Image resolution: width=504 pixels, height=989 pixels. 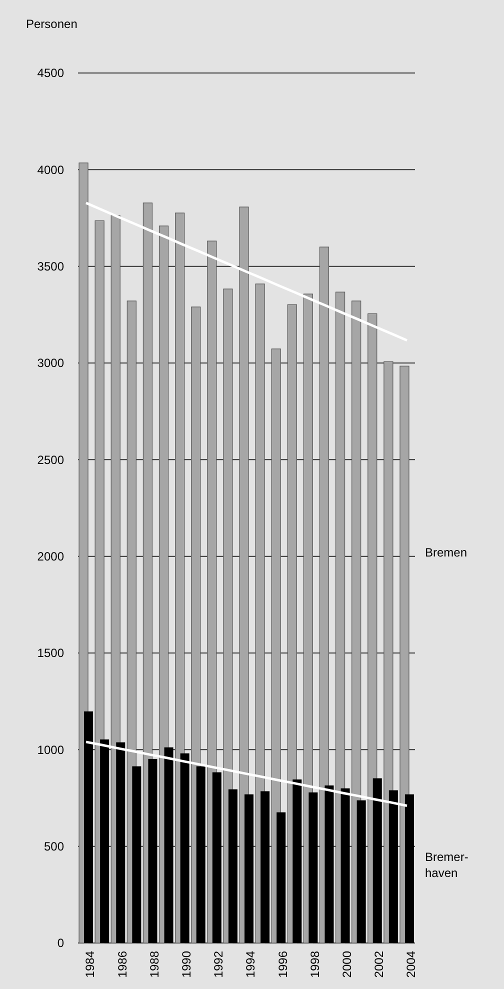 I want to click on x-tick-label: 1988, so click(x=154, y=964).